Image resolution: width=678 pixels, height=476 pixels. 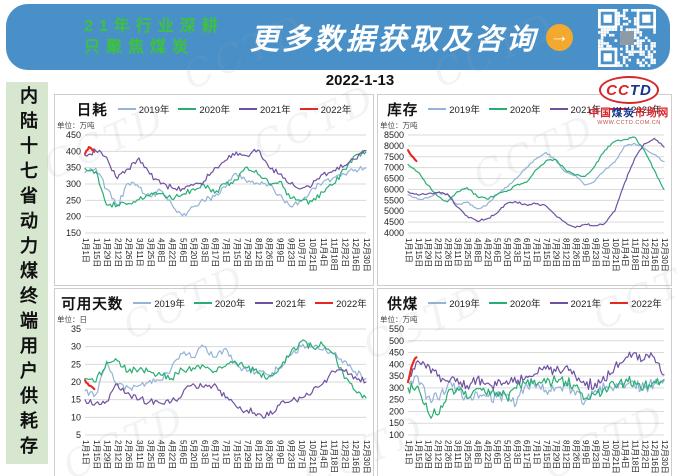 What do you see at coordinates (396, 364) in the screenshot?
I see `svg-text: 400` at bounding box center [396, 364].